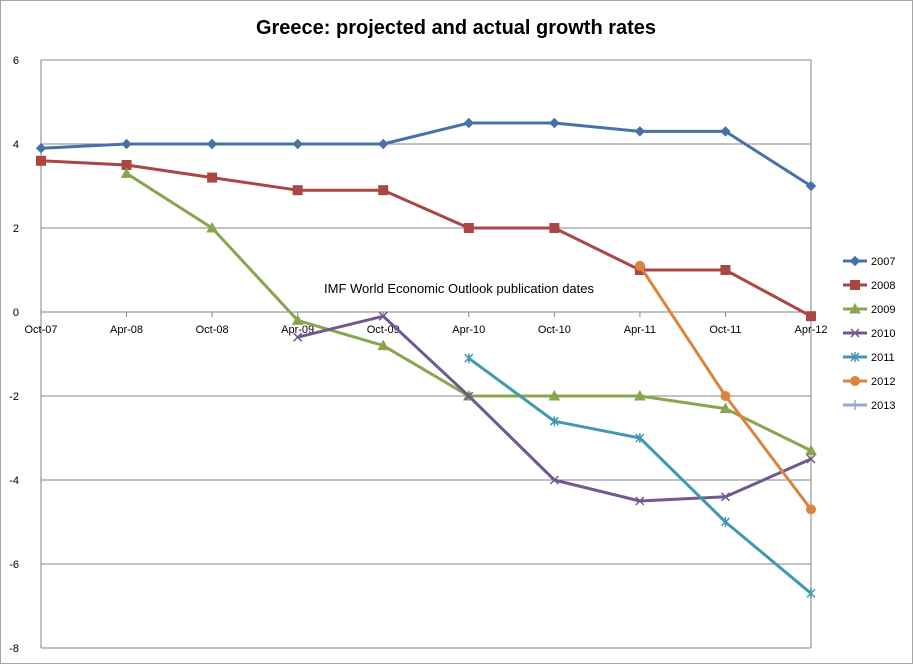 The height and width of the screenshot is (664, 913). I want to click on legend-label: 2008, so click(883, 286).